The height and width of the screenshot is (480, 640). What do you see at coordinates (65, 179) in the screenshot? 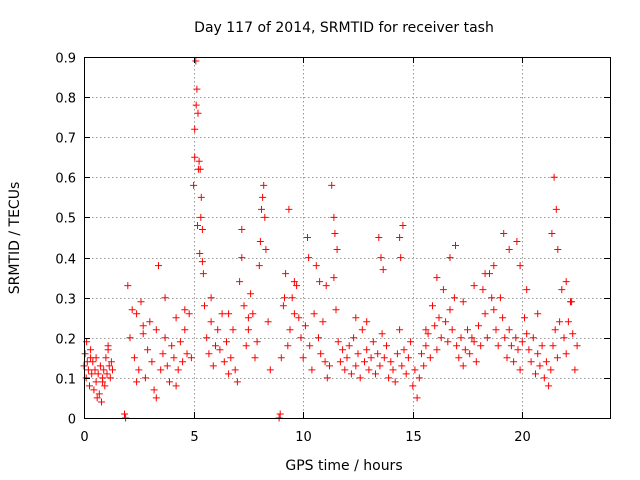
I see `y-tick-label: 0.6` at bounding box center [65, 179].